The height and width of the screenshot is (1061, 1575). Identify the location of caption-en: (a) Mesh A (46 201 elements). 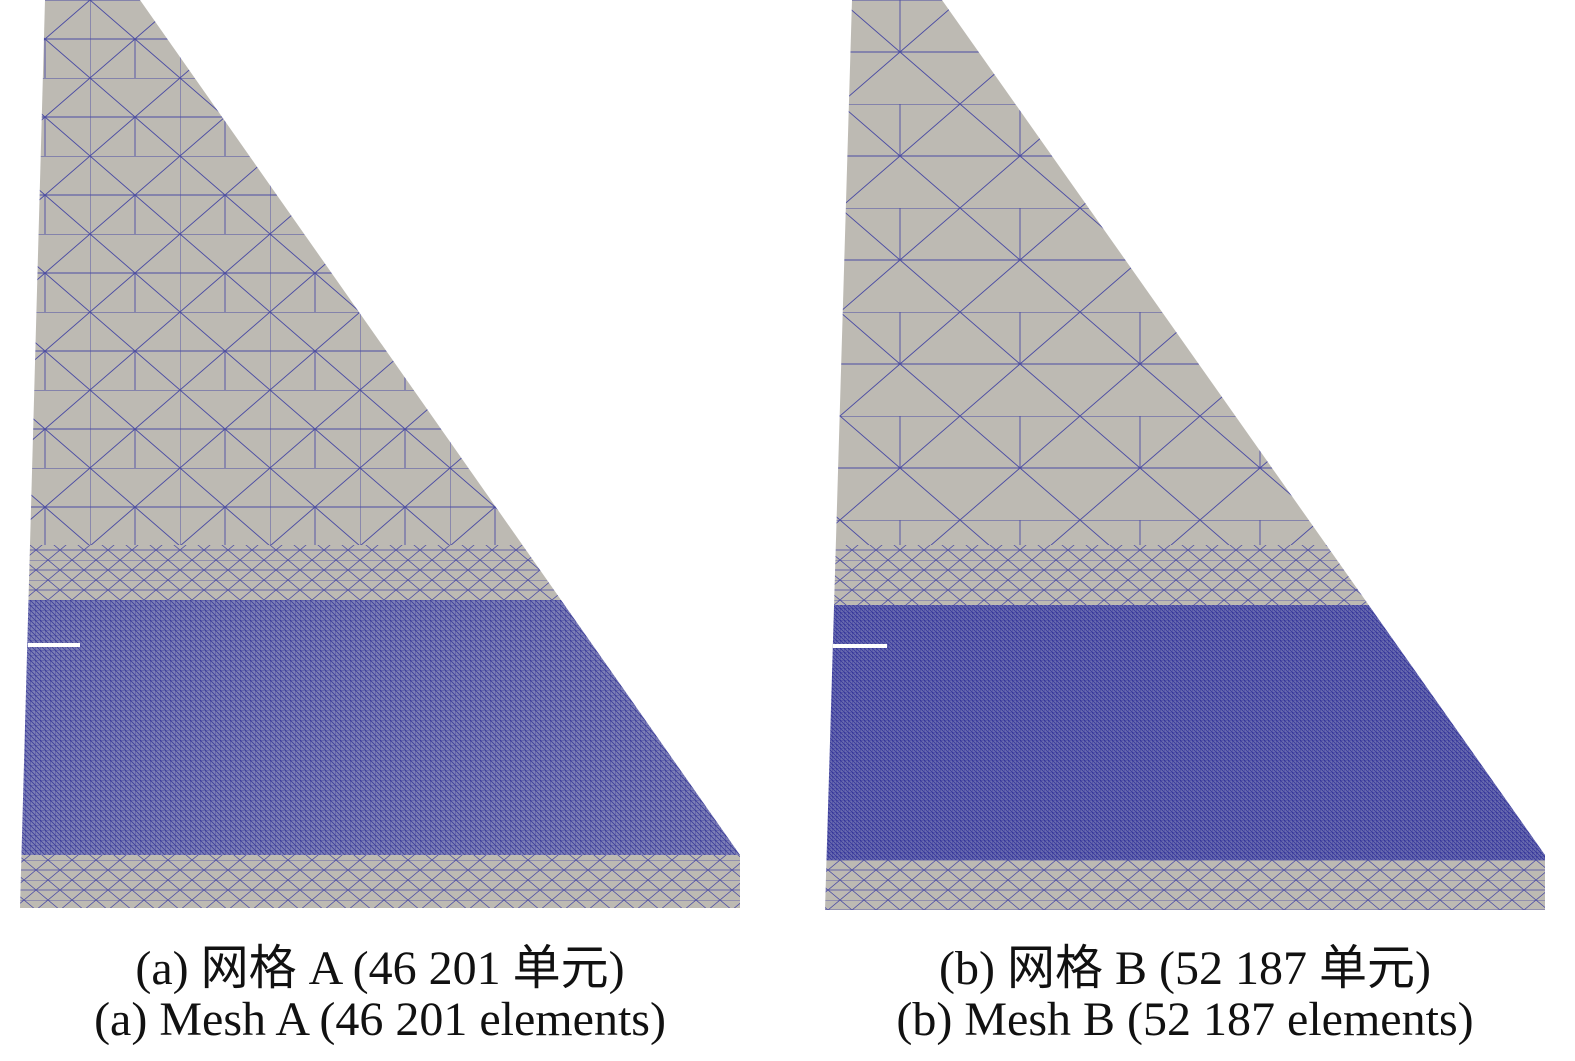
(380, 1019).